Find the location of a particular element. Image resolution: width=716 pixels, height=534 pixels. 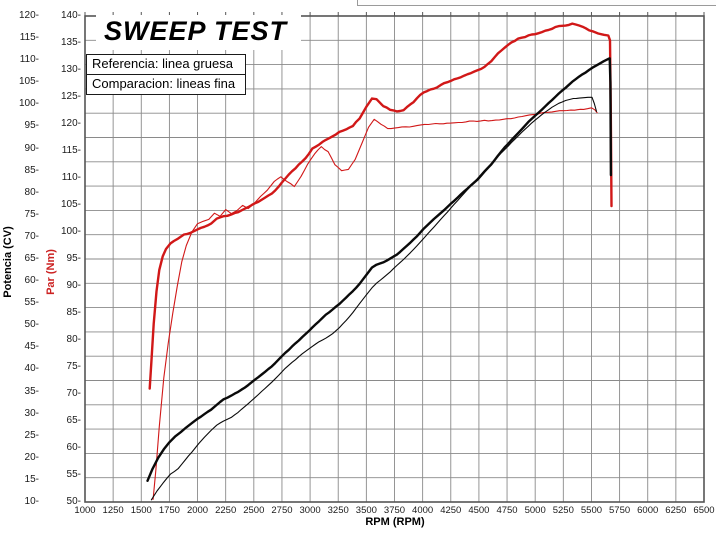

x-tick-6250: 6250 is located at coordinates (676, 510).